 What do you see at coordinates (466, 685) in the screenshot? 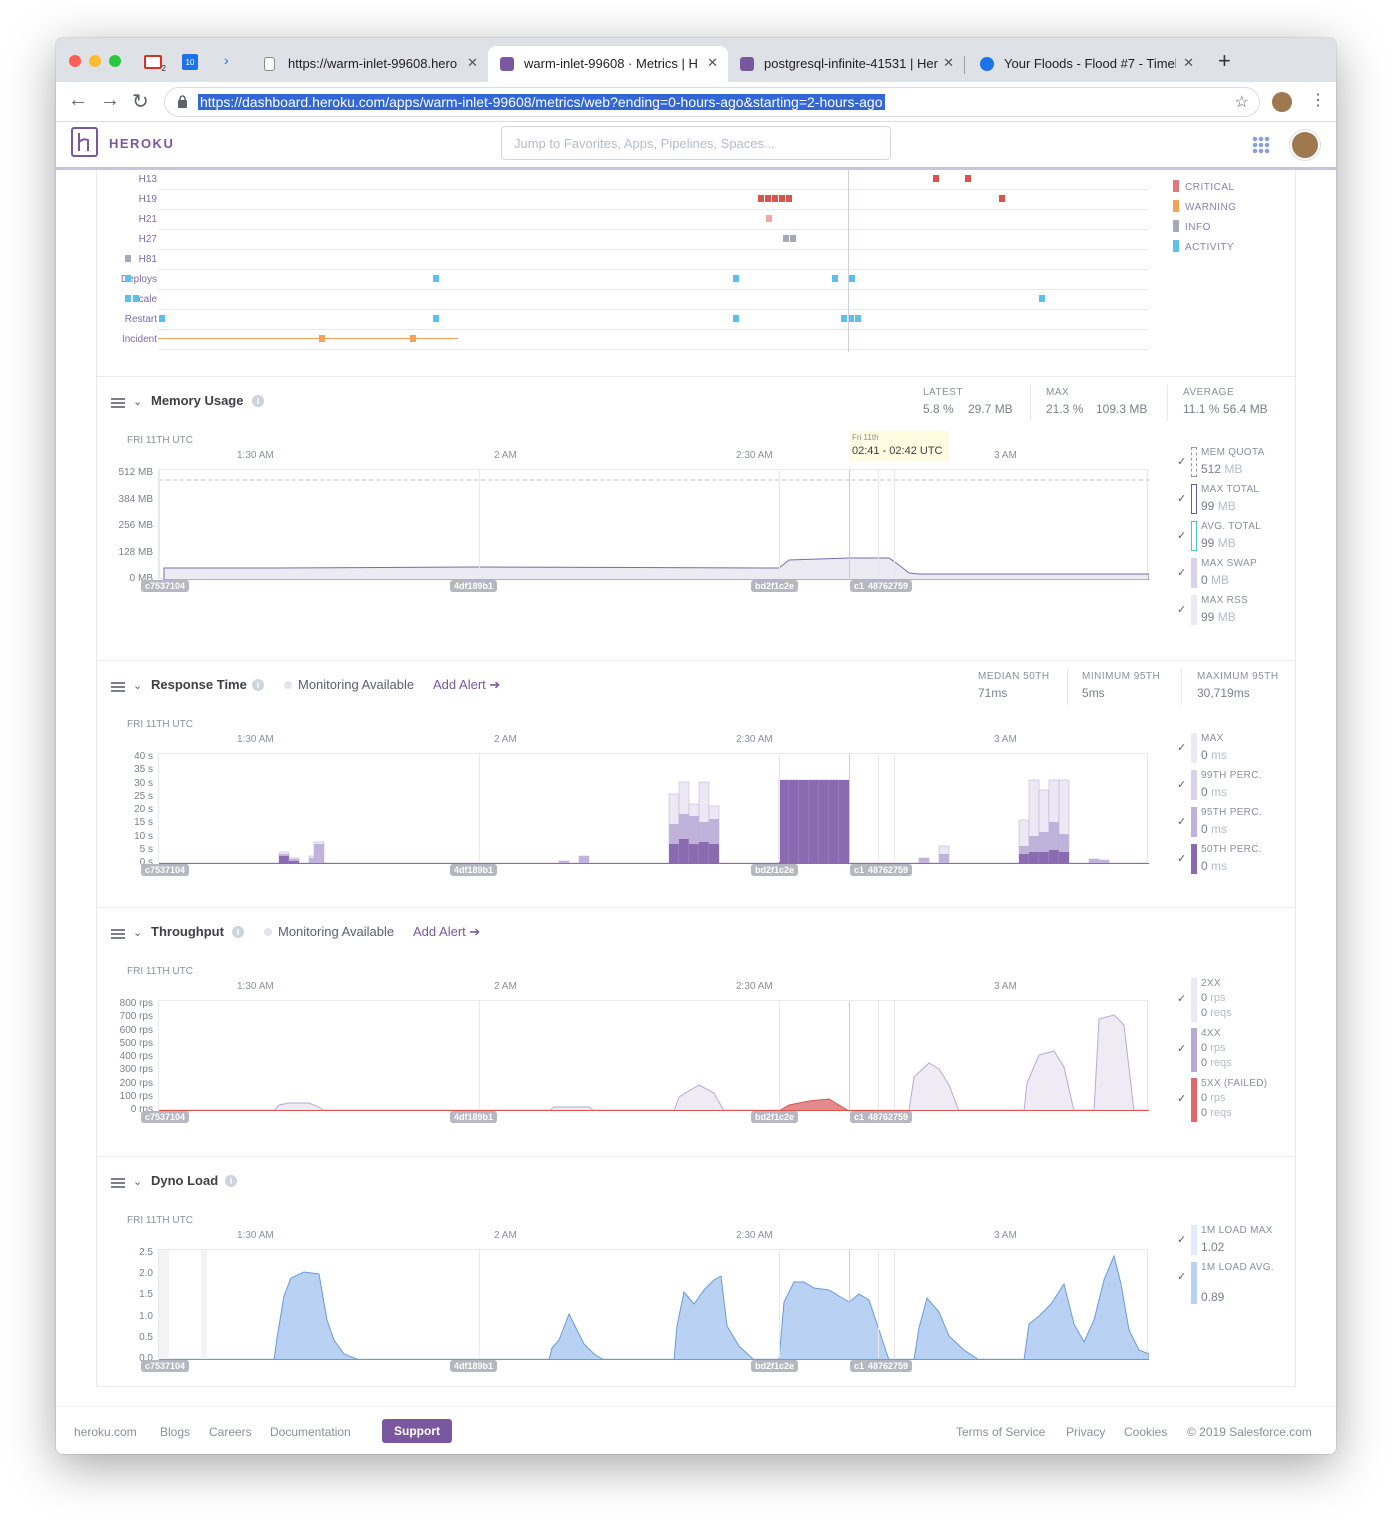
I see `add-alert-link: Add Alert ➔` at bounding box center [466, 685].